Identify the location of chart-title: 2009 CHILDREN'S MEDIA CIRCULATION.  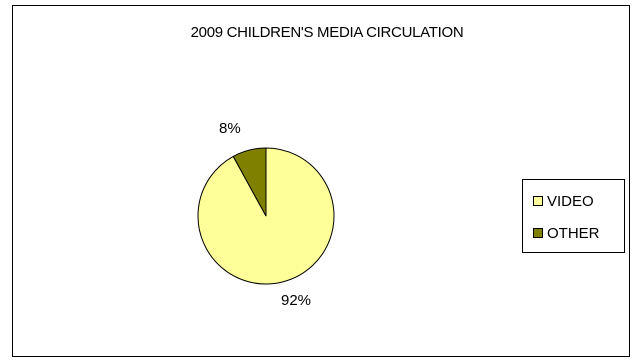
(327, 32).